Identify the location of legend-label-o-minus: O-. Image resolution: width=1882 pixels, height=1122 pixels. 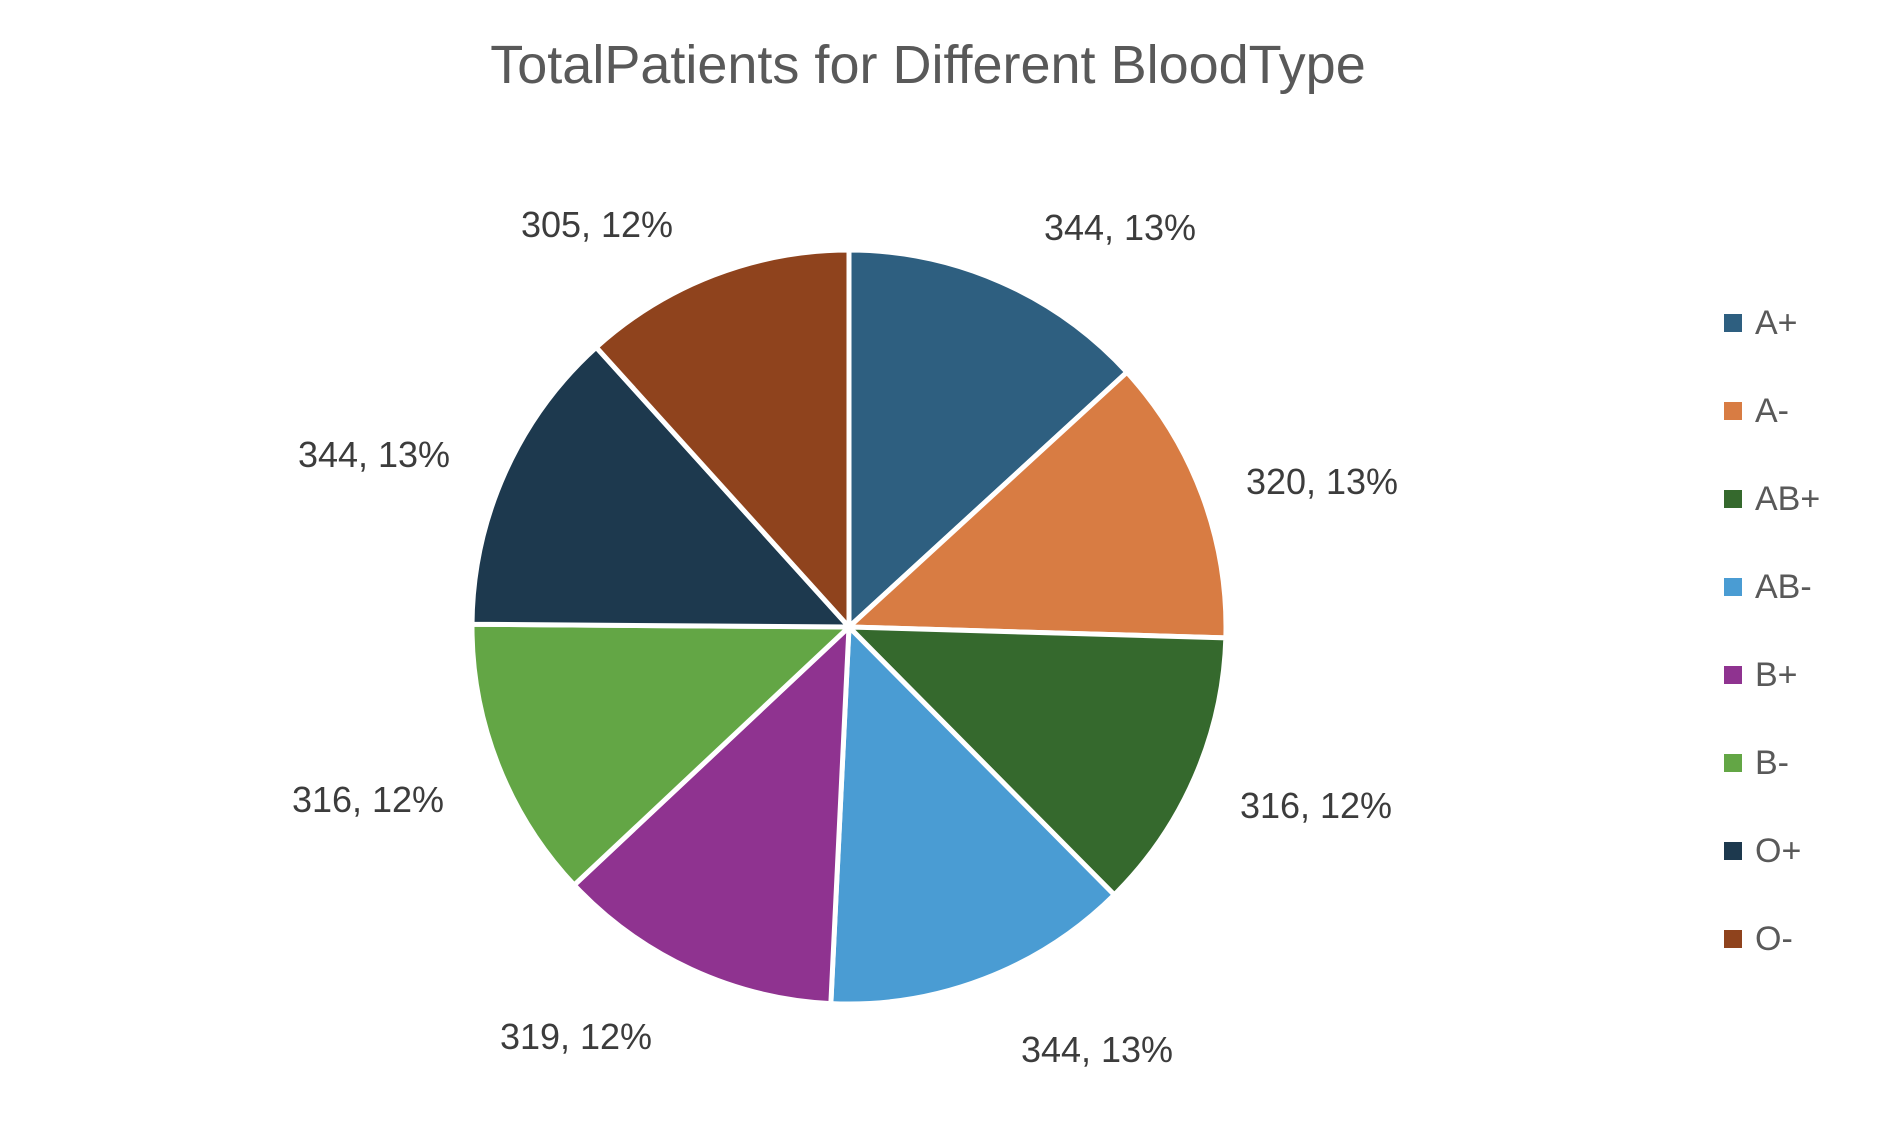
(1774, 938).